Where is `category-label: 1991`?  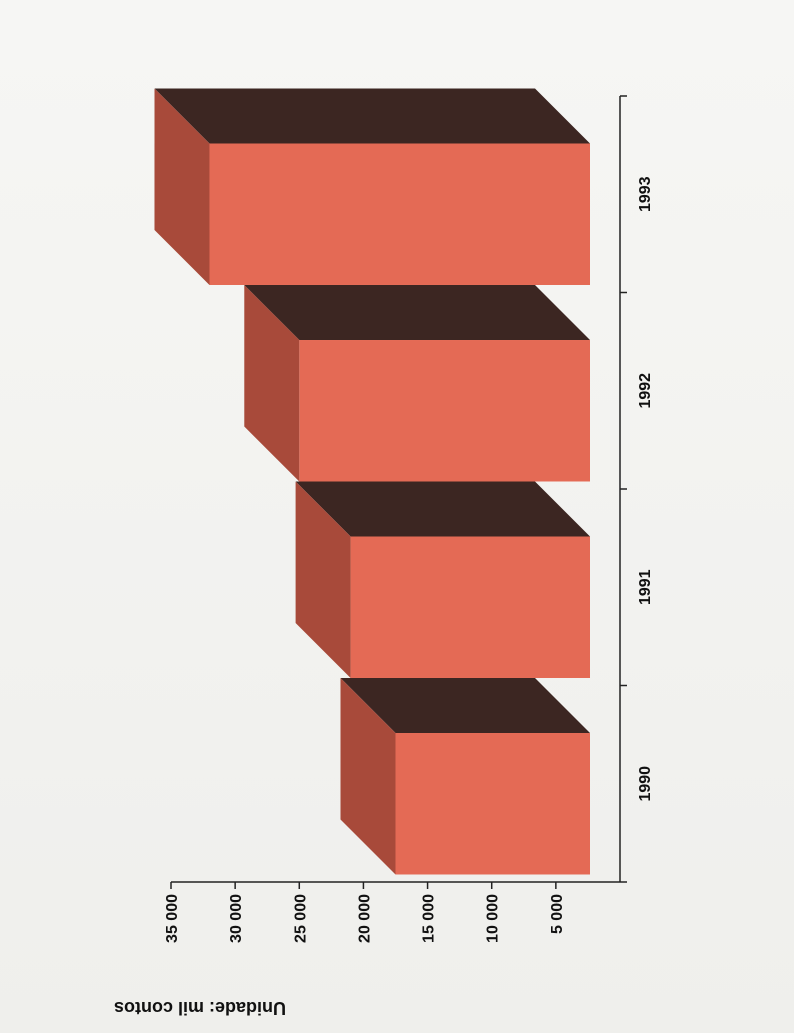 category-label: 1991 is located at coordinates (645, 587).